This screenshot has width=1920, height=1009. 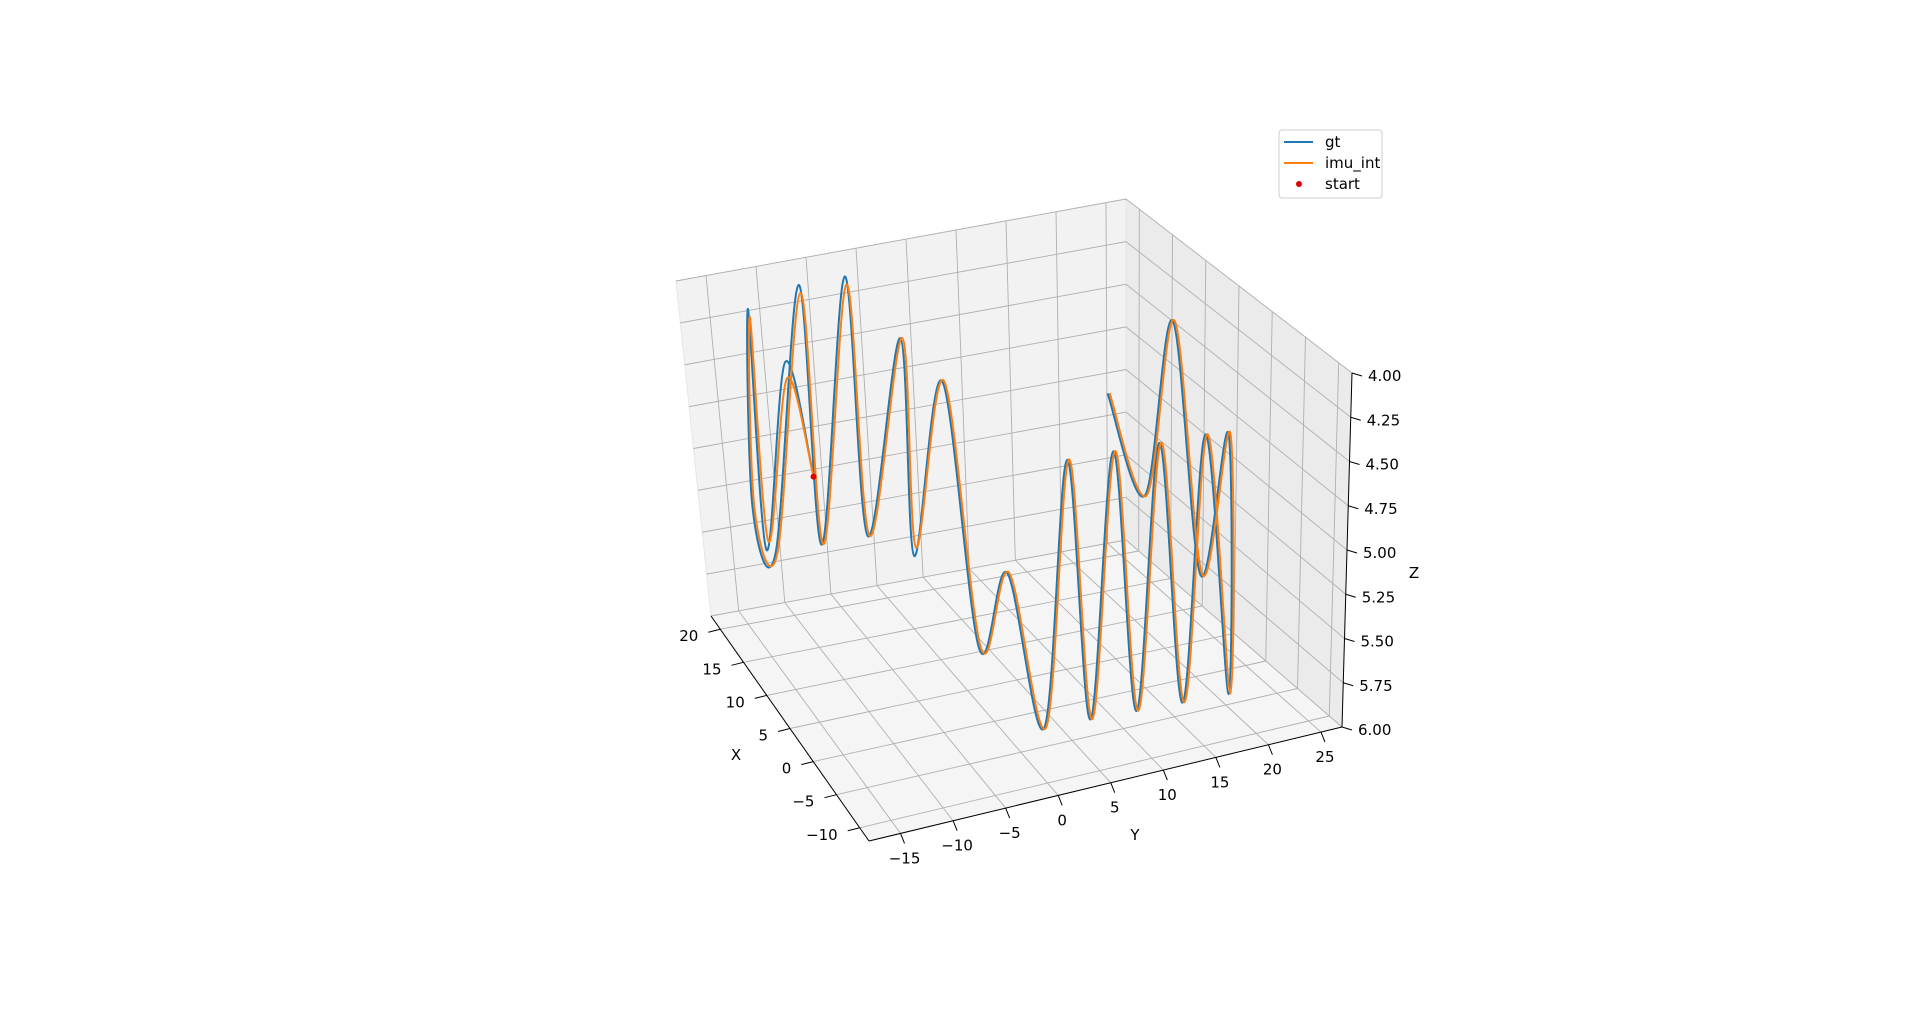 I want to click on x-tick-label: −5, so click(x=803, y=802).